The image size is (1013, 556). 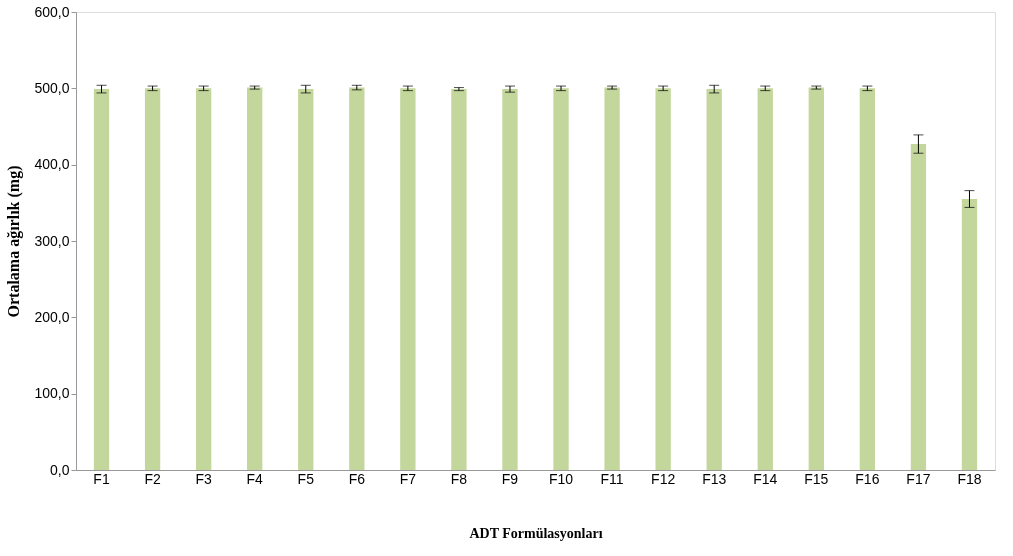 What do you see at coordinates (60, 469) in the screenshot?
I see `y-tick-label: 0,0` at bounding box center [60, 469].